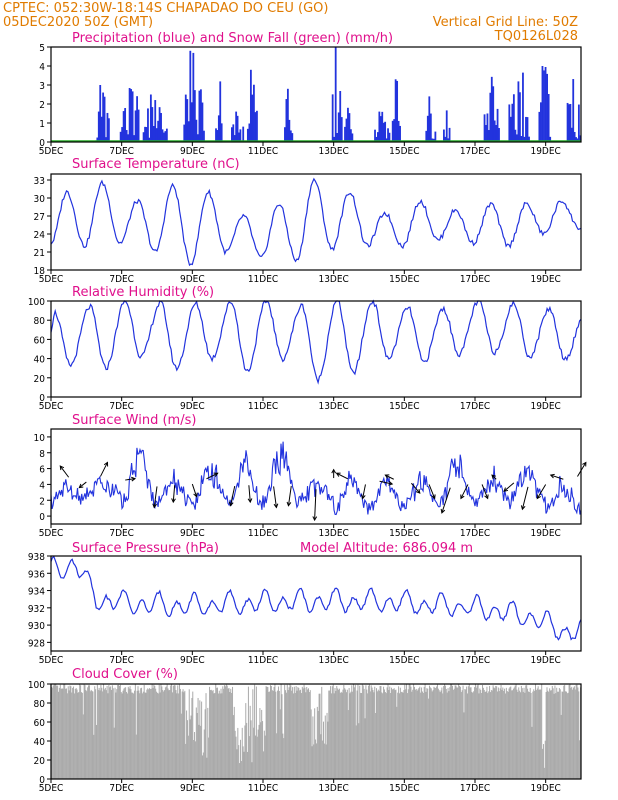 The width and height of the screenshot is (618, 800). Describe the element at coordinates (36, 626) in the screenshot. I see `y-tick-label: 930` at that location.